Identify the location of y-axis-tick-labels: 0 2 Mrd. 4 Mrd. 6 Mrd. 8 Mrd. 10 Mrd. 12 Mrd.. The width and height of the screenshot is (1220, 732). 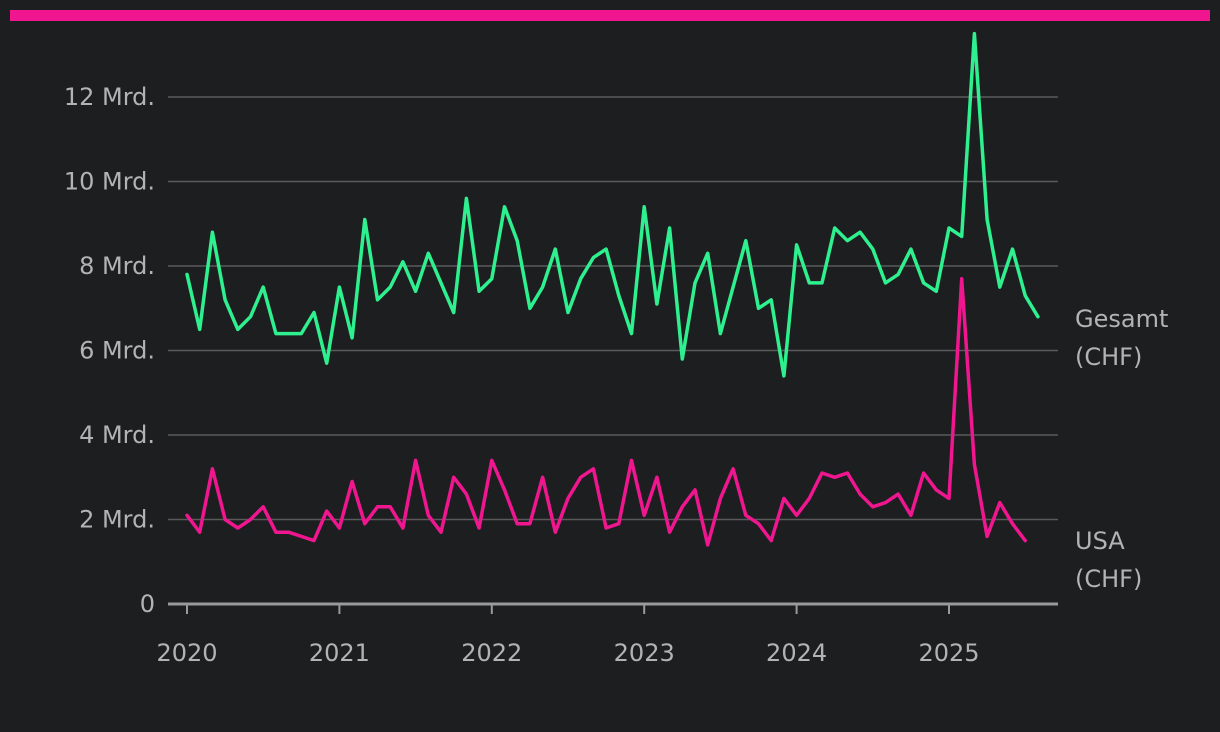
(109, 350).